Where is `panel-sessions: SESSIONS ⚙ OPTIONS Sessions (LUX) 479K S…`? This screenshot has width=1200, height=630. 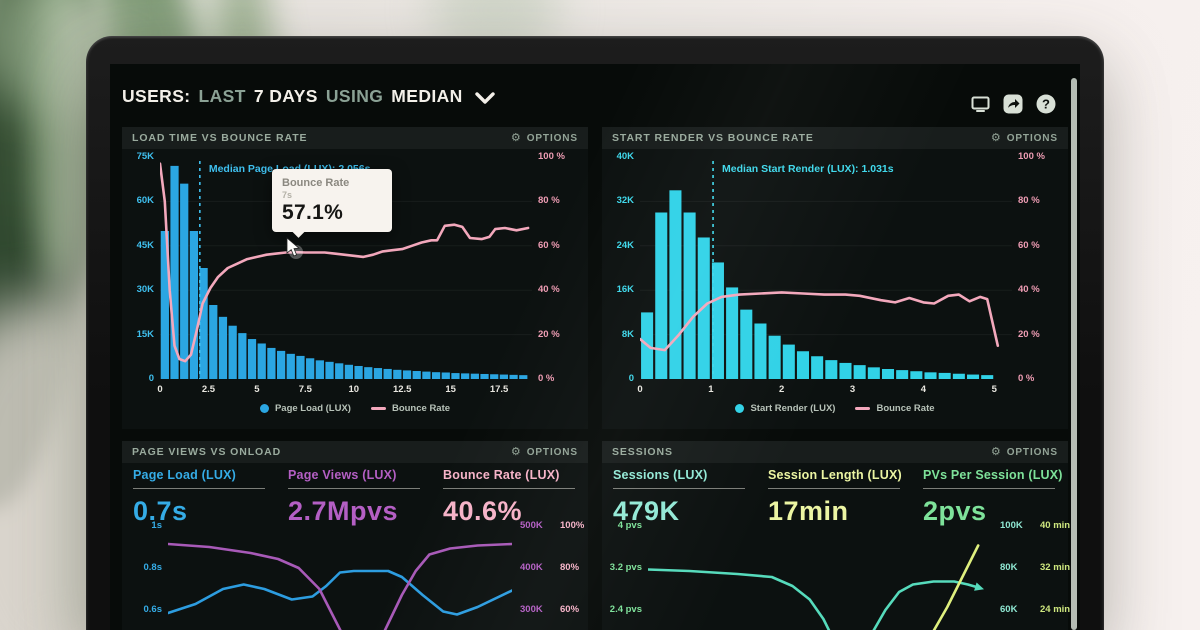 panel-sessions: SESSIONS ⚙ OPTIONS Sessions (LUX) 479K S… is located at coordinates (836, 535).